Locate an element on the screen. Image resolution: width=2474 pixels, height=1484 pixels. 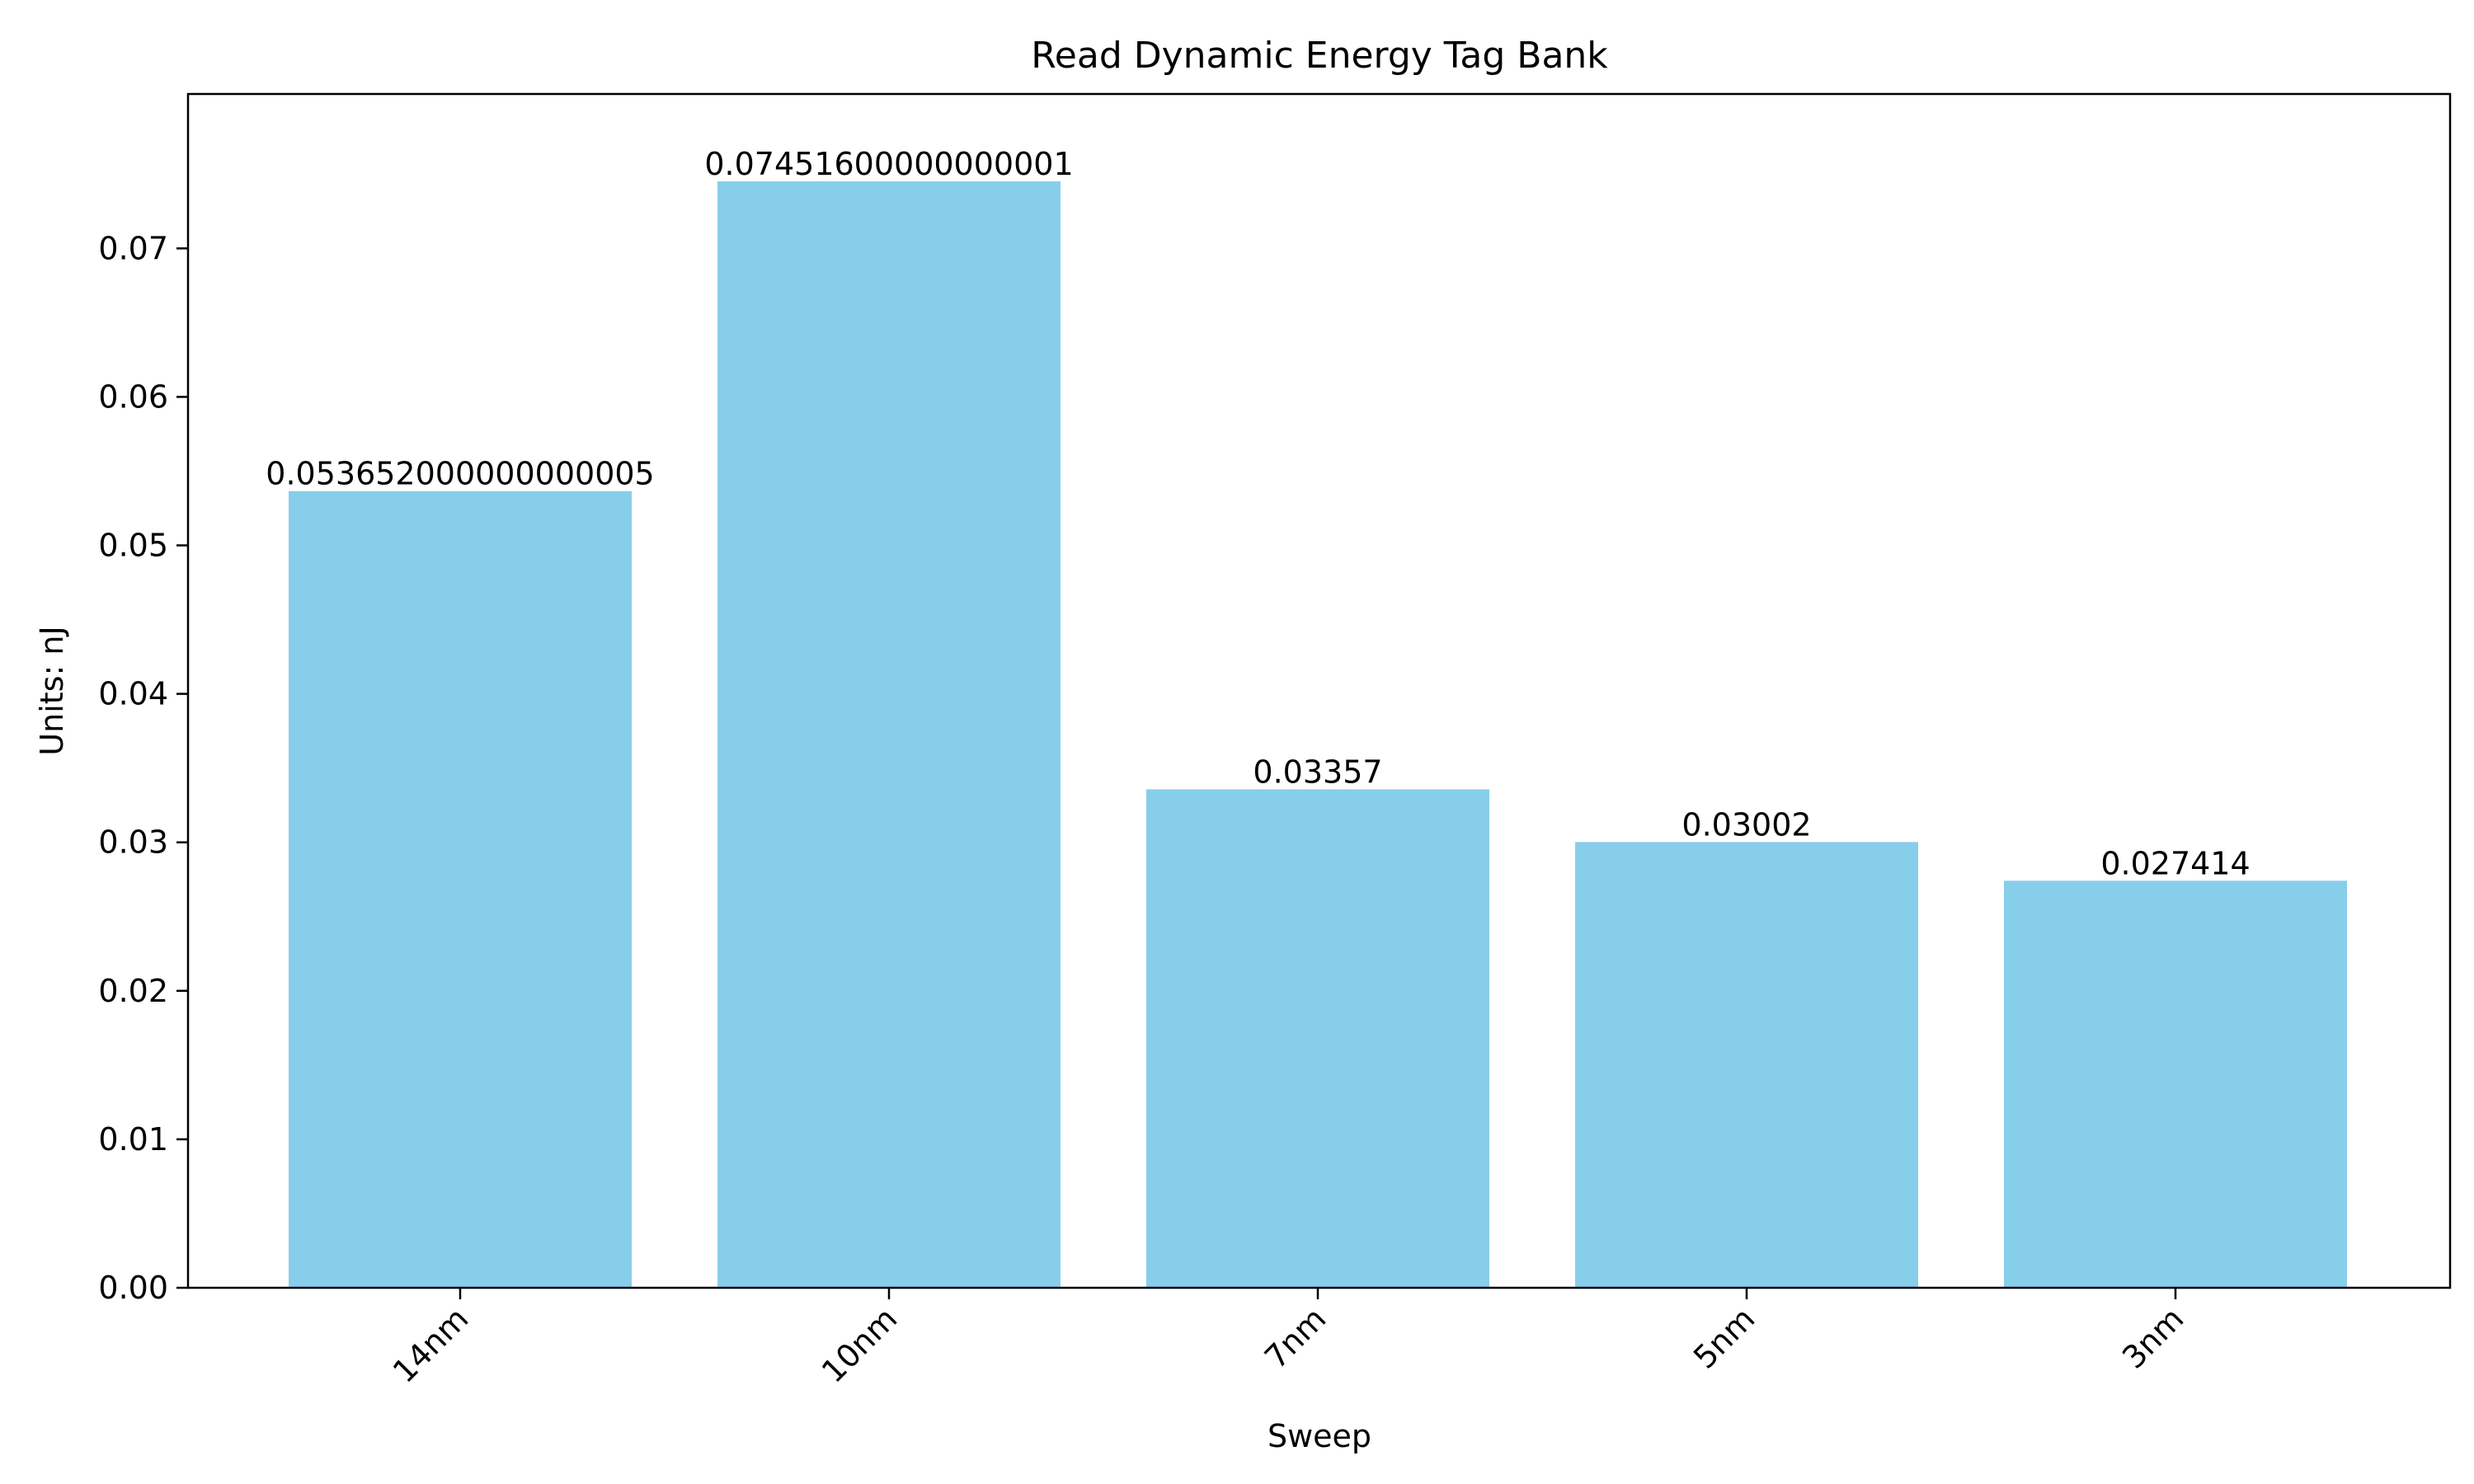
bar-14nm is located at coordinates (460, 889).